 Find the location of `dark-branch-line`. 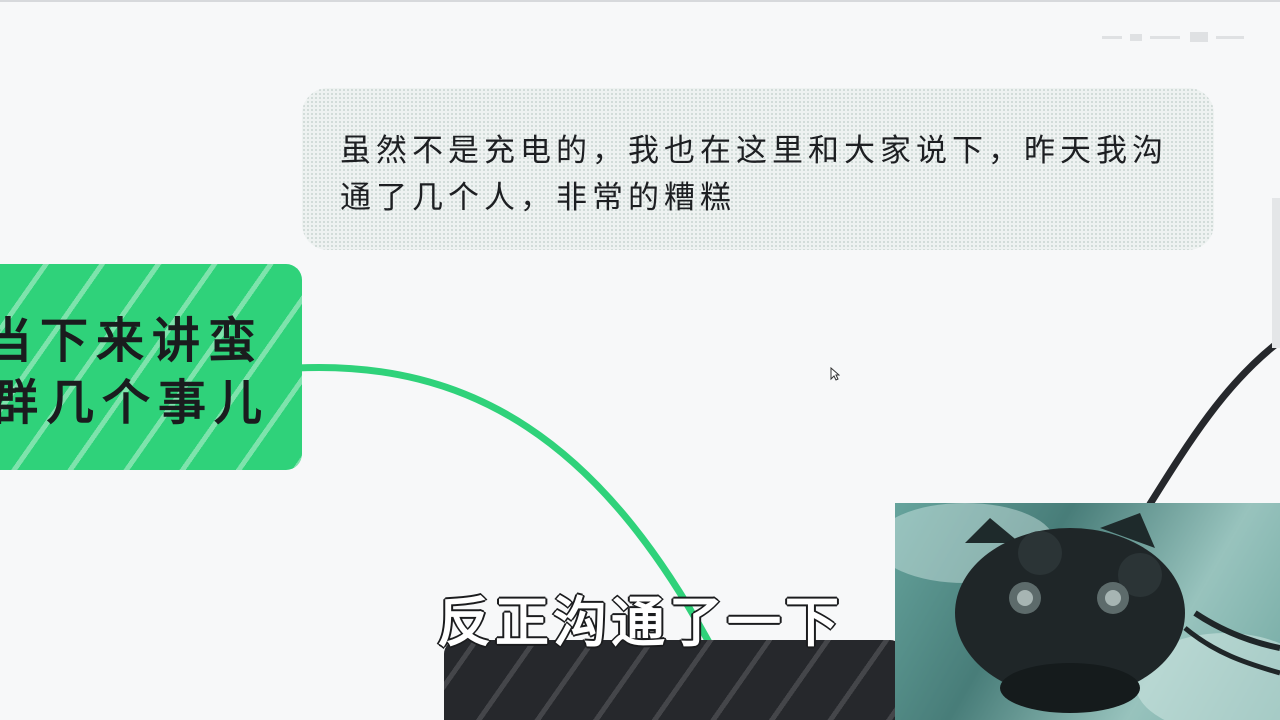

dark-branch-line is located at coordinates (1212, 424).